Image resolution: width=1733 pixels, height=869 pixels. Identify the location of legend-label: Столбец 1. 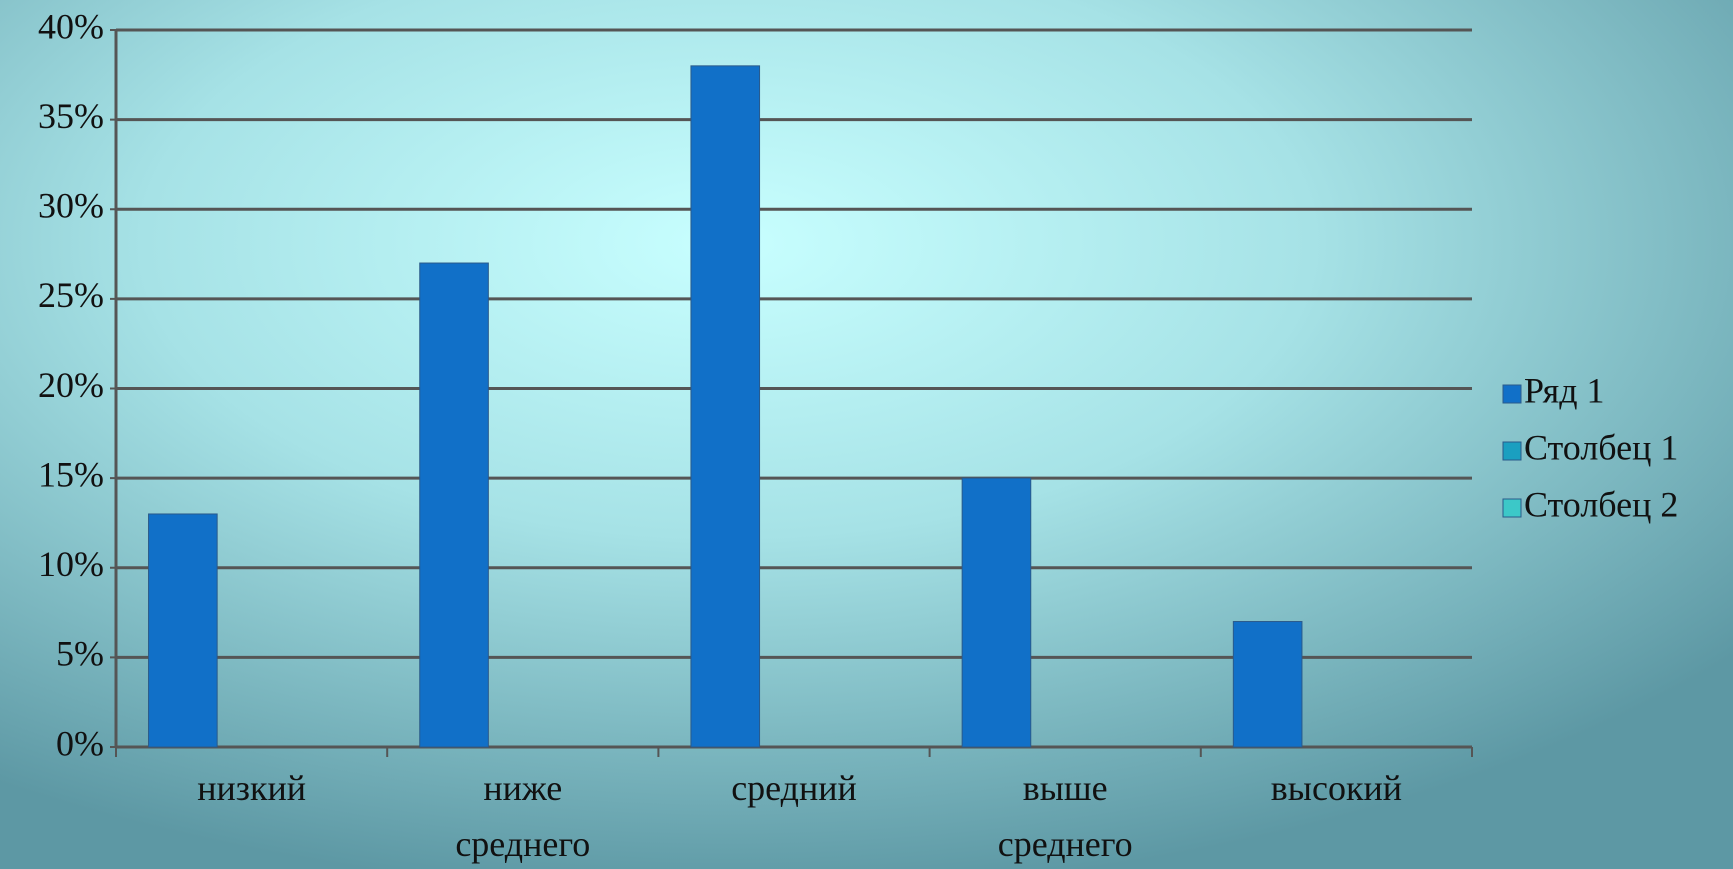
(1601, 447).